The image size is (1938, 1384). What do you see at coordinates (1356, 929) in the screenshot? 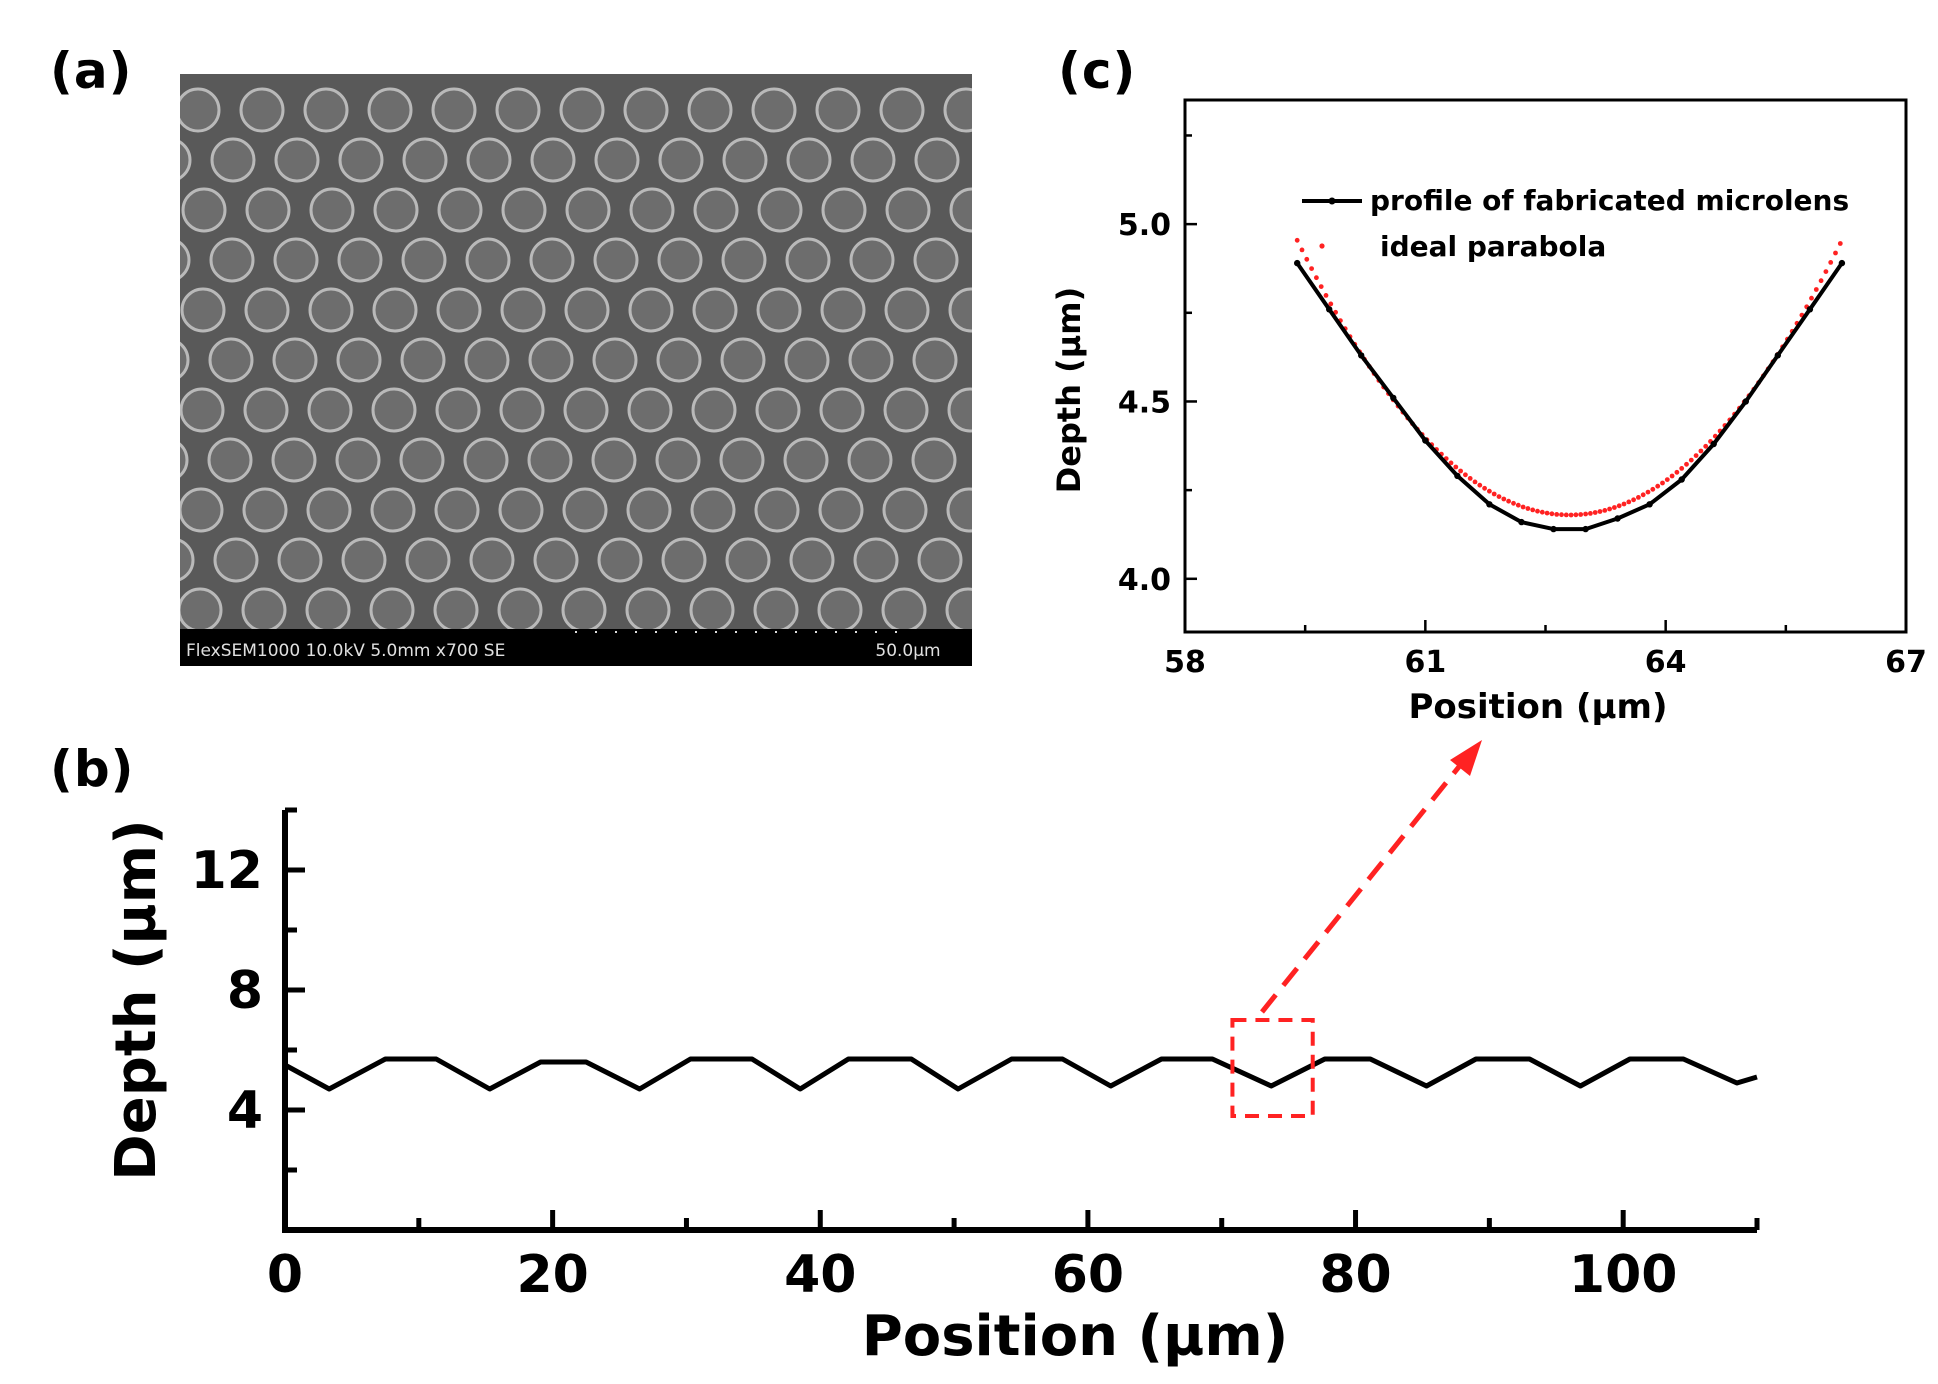
I see `chart-b-highlight` at bounding box center [1356, 929].